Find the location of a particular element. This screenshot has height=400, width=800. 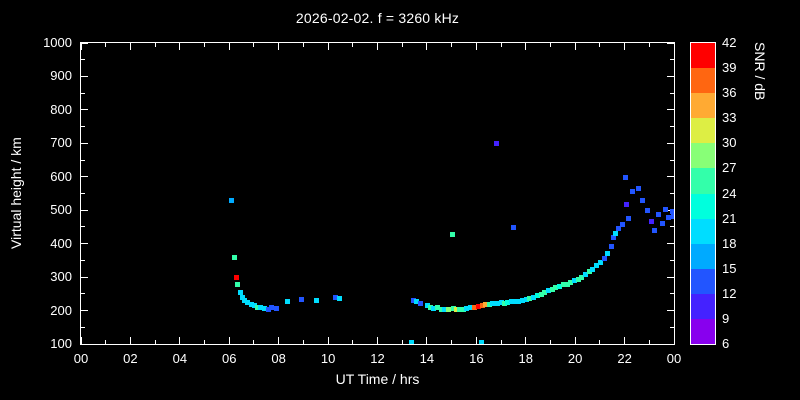

x-tick-label: 04 is located at coordinates (180, 358).